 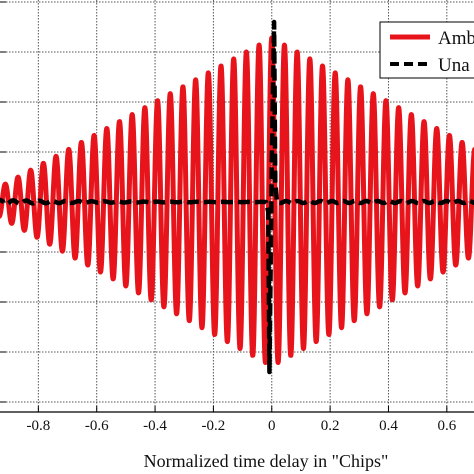 I want to click on legend-box, so click(x=426, y=50).